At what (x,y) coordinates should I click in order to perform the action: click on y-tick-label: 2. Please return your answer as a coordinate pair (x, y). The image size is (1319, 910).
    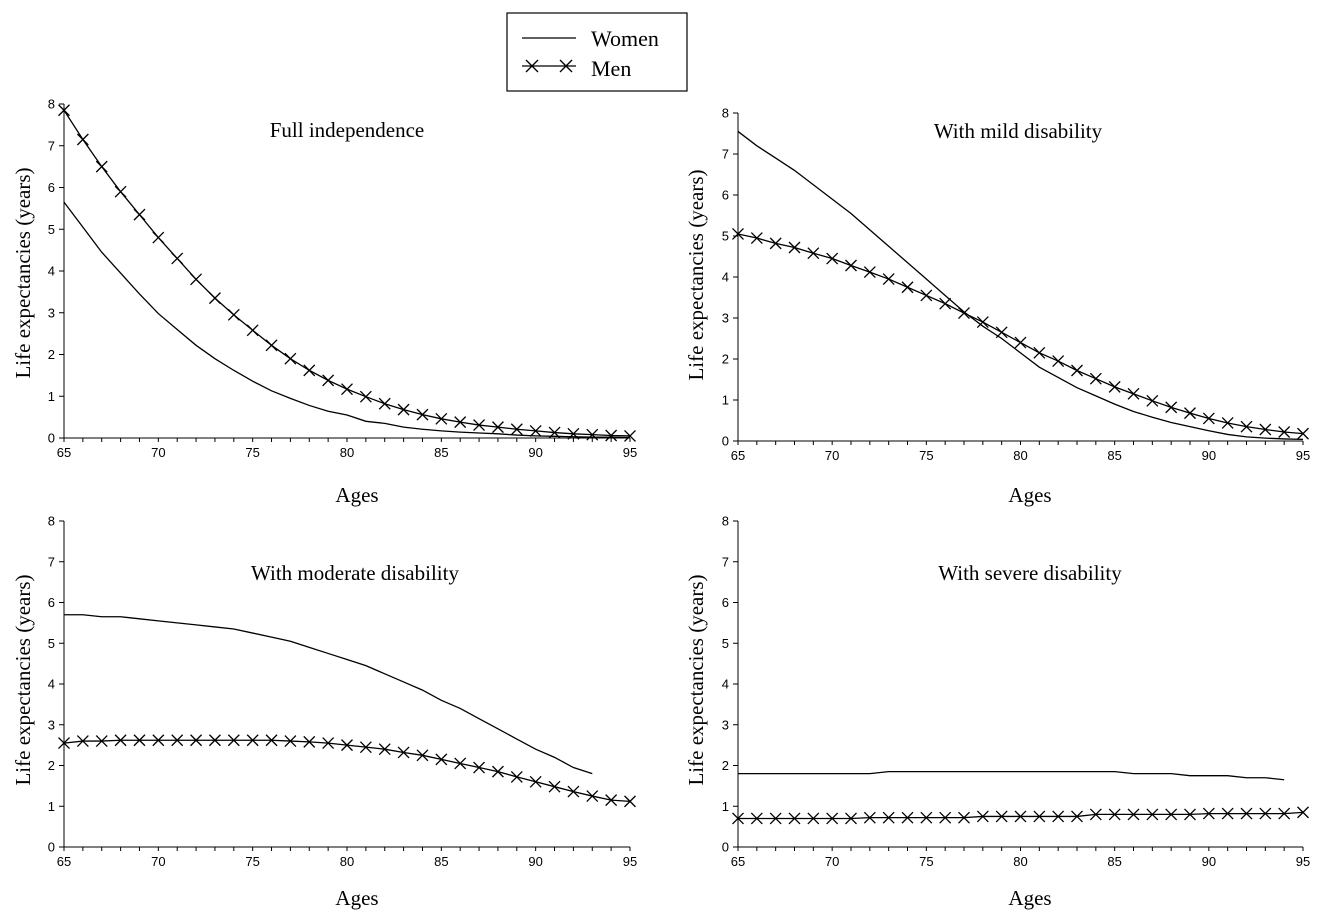
    Looking at the image, I should click on (51, 765).